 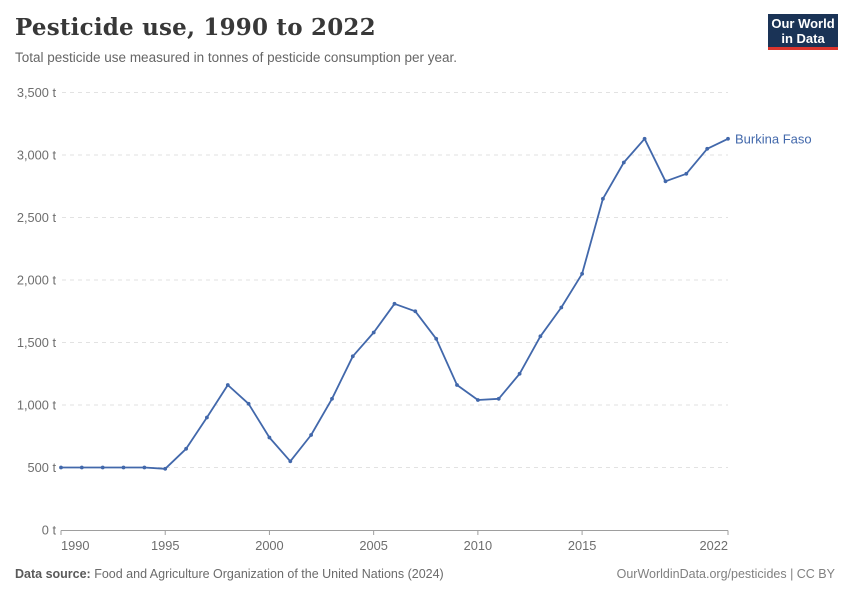 What do you see at coordinates (582, 545) in the screenshot?
I see `x-axis-tick-label: 2015` at bounding box center [582, 545].